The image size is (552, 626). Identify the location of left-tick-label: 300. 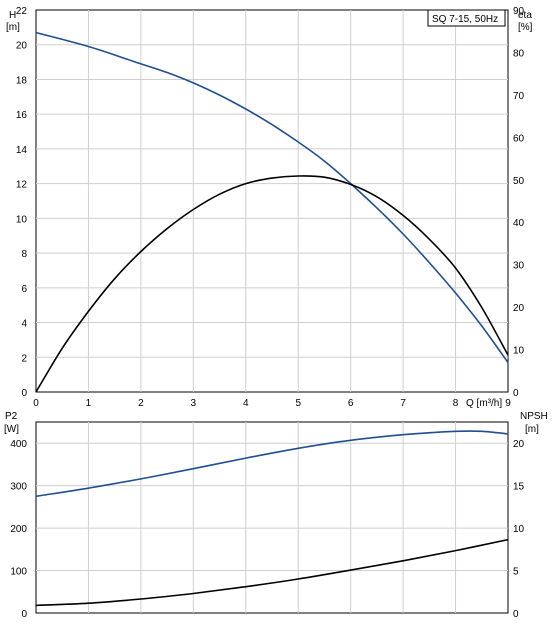
(18, 487).